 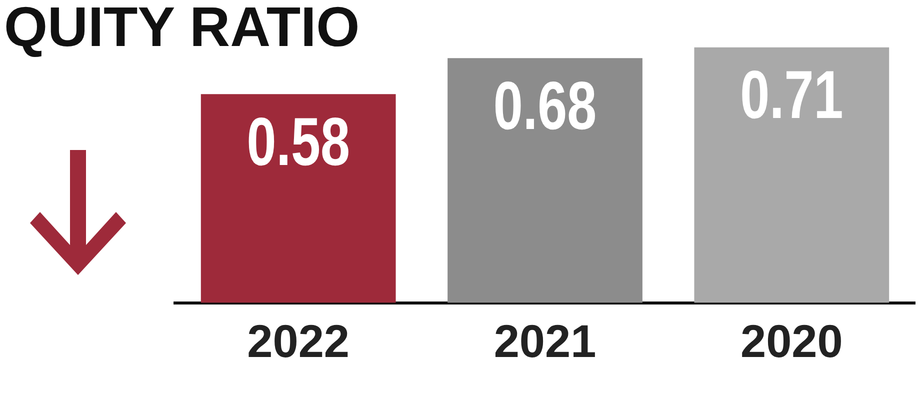 I want to click on x-tick-label: 2022, so click(x=298, y=341).